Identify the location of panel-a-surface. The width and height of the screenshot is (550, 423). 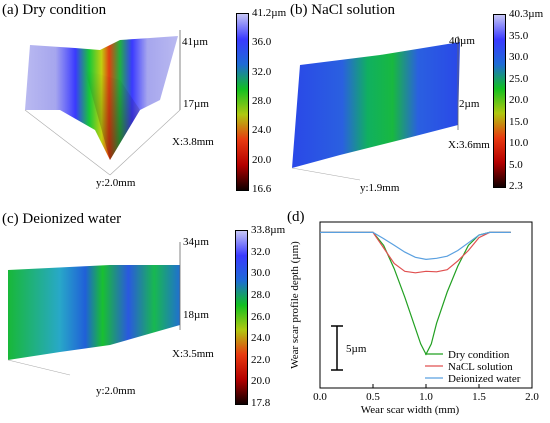
(102, 103).